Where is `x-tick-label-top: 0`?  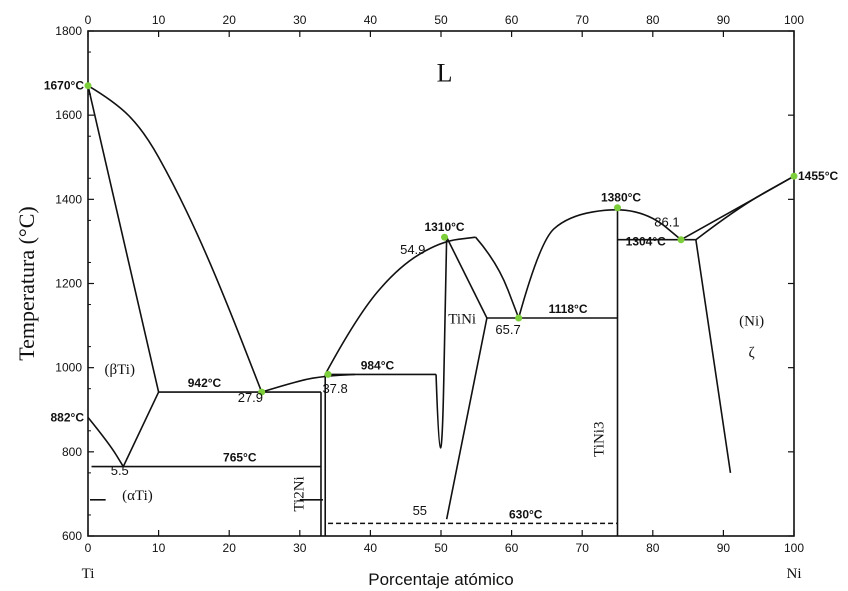
x-tick-label-top: 0 is located at coordinates (88, 20).